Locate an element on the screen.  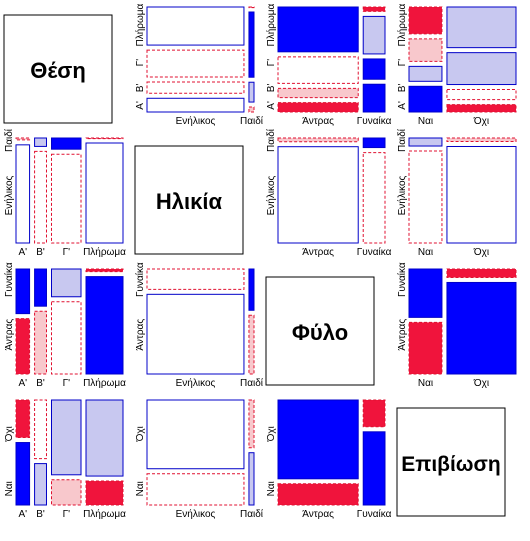
mosaic-tile-ηλικία-ενήλικος-φύλο-γυναίκα is located at coordinates (195, 279).